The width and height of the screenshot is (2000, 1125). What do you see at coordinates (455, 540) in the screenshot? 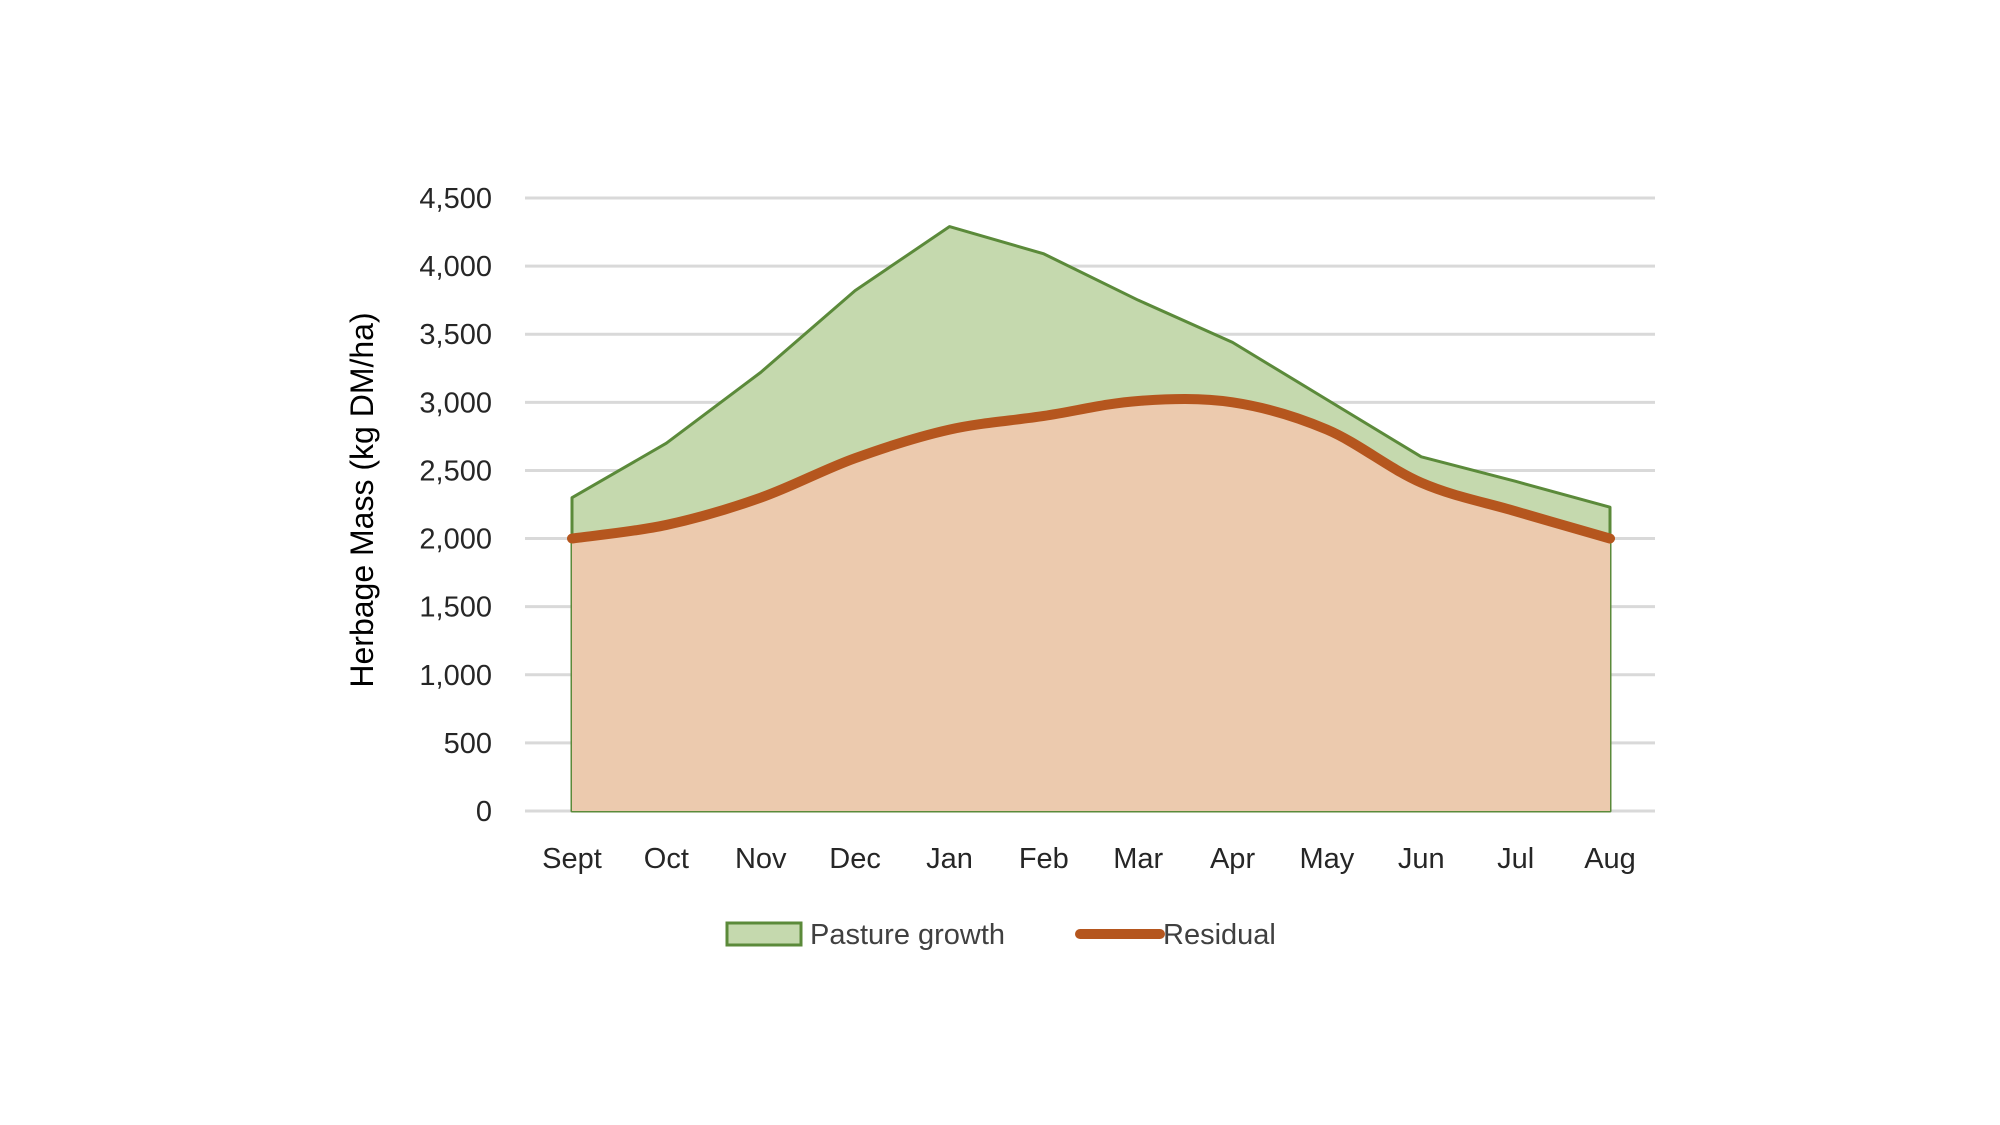
I see `y-tick-label: 2,000` at bounding box center [455, 540].